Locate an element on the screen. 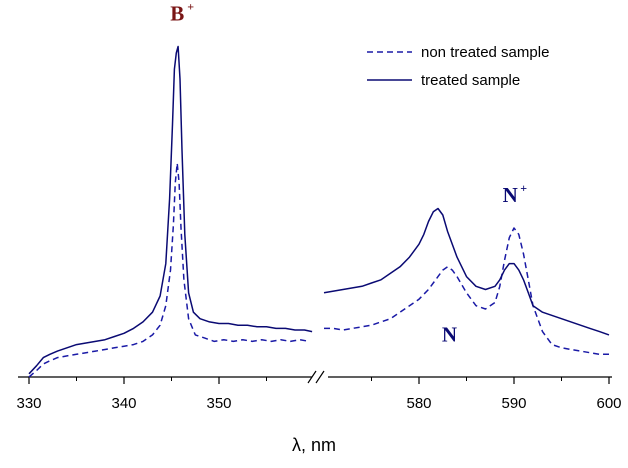 Image resolution: width=628 pixels, height=468 pixels. series-line-non-treated-sample is located at coordinates (466, 291).